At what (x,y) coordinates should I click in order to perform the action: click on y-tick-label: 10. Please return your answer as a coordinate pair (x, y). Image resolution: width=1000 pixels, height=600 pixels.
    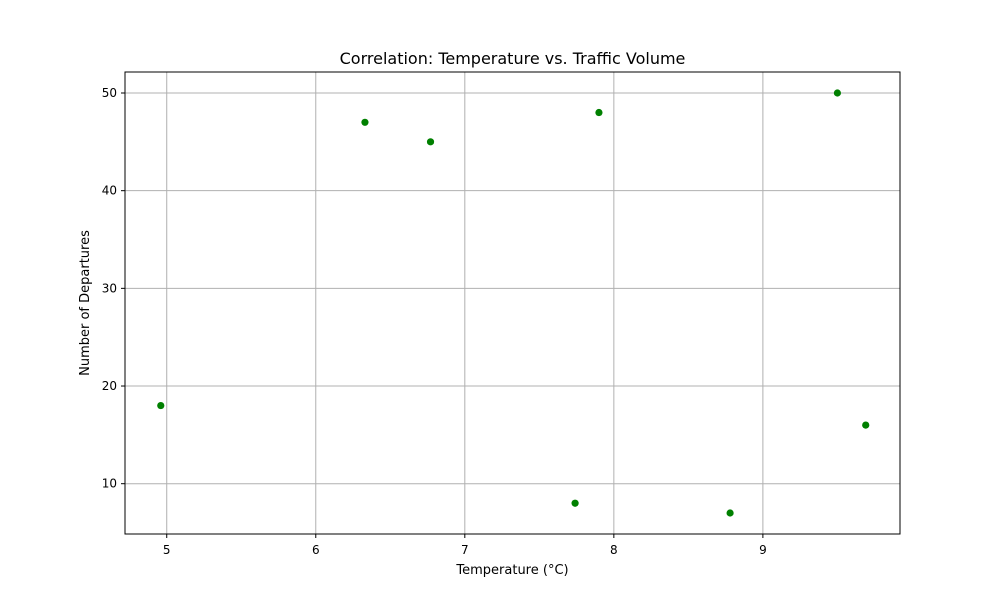
    Looking at the image, I should click on (109, 484).